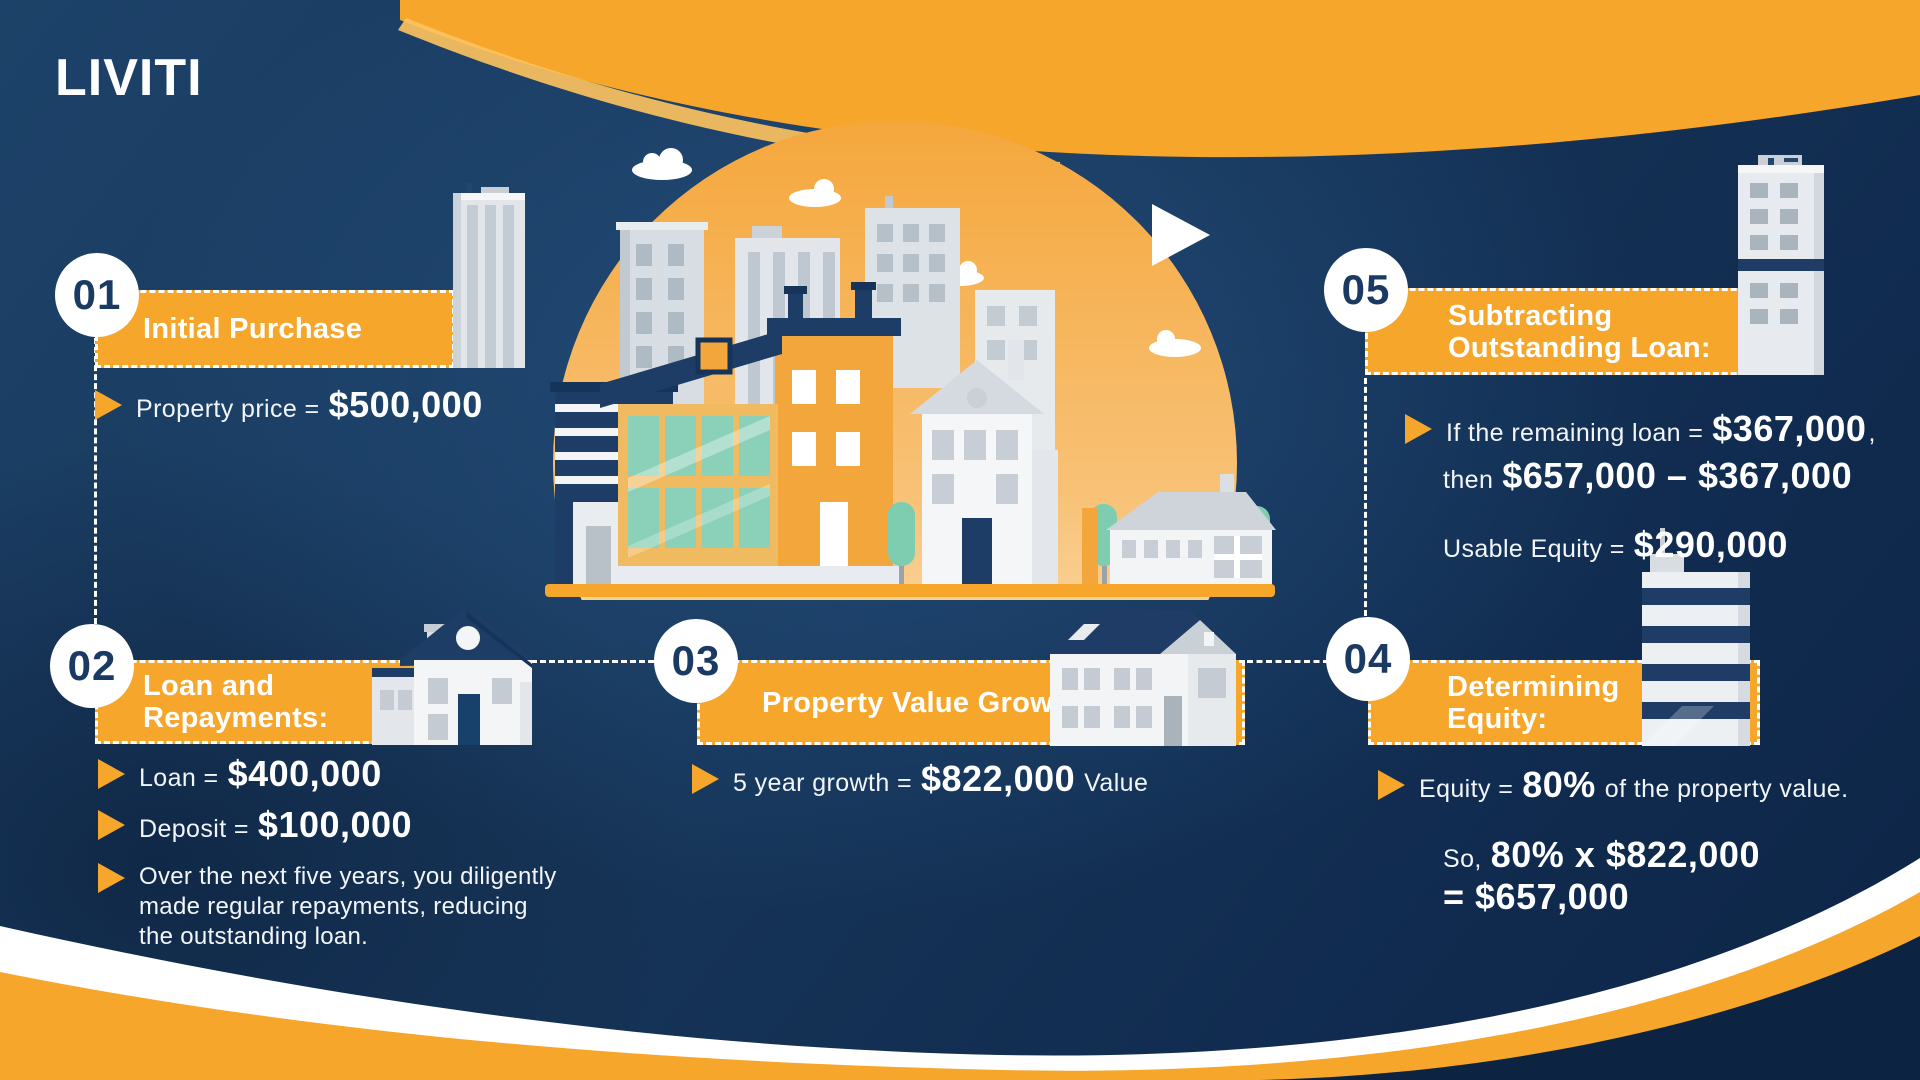 This screenshot has height=1080, width=1920. I want to click on step4-equation-line1: So, 80% x $822,000, so click(1601, 855).